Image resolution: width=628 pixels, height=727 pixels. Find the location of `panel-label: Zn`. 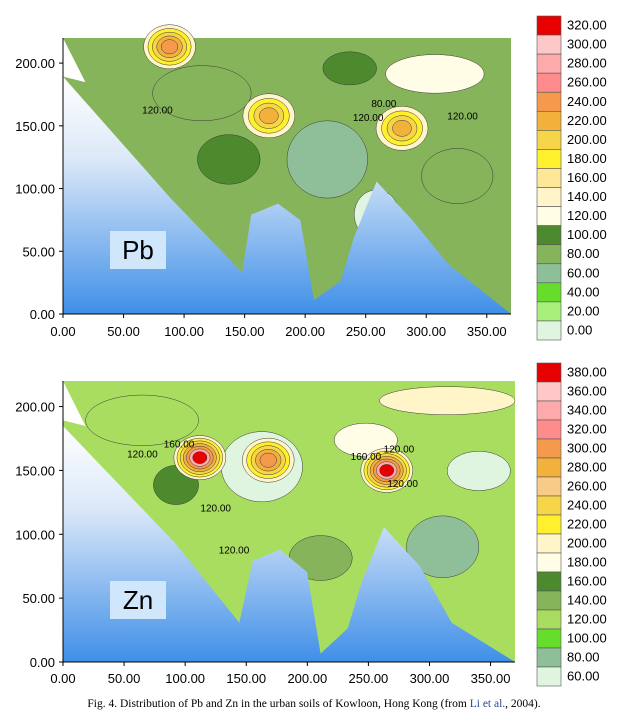

panel-label: Zn is located at coordinates (138, 600).